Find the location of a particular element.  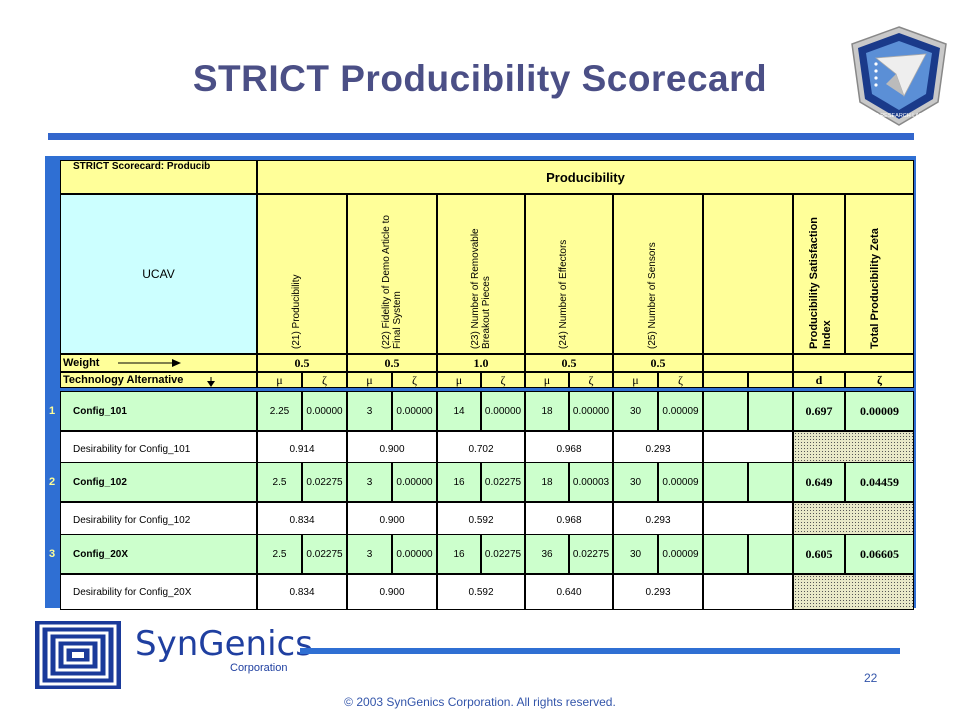

column-header-23: (23) Number of Removable Breakout Pieces is located at coordinates (481, 274).